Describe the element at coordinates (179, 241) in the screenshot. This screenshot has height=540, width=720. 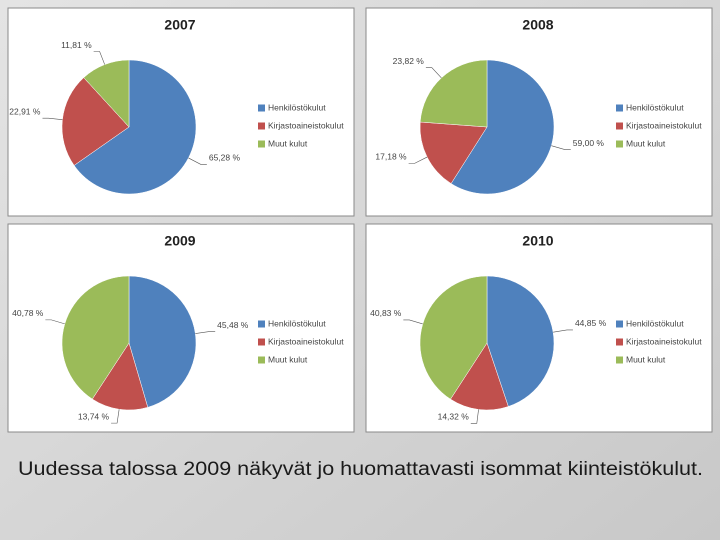
I see `chart-title: 2009` at that location.